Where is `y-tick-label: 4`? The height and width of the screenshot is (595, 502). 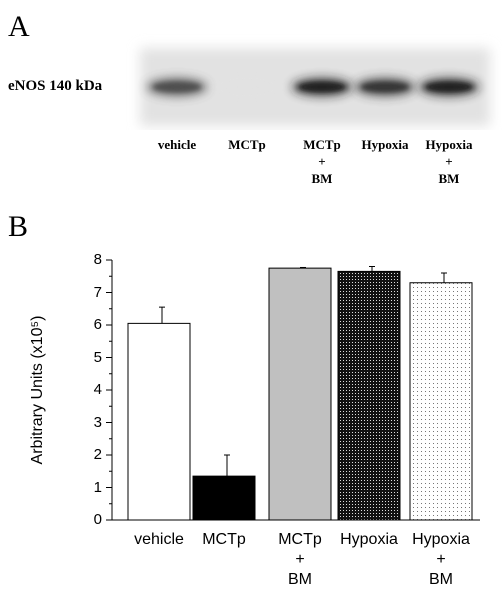 y-tick-label: 4 is located at coordinates (97, 389).